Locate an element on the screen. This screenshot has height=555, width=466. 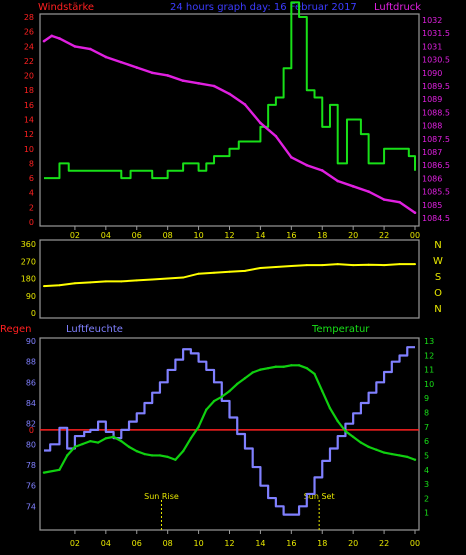
hour-tick-label: 22 is located at coordinates (384, 543).